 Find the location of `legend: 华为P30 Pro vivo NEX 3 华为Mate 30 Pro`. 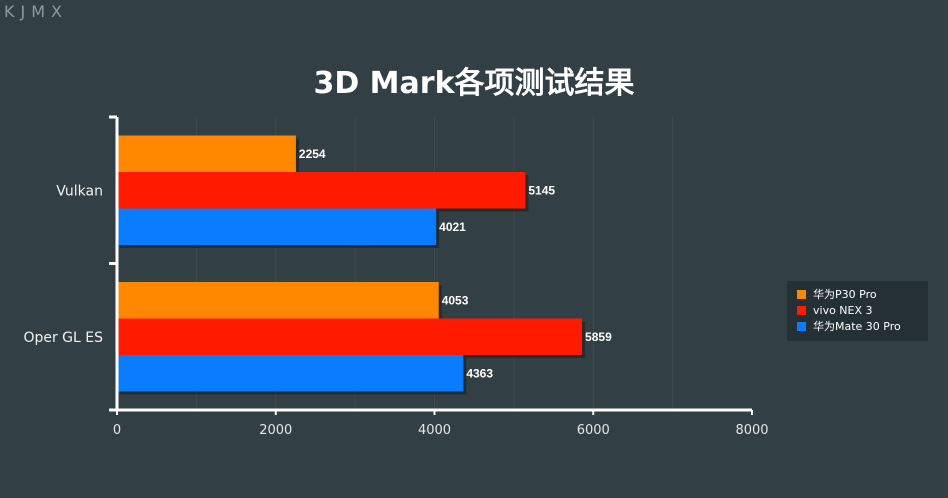

legend: 华为P30 Pro vivo NEX 3 华为Mate 30 Pro is located at coordinates (857, 311).